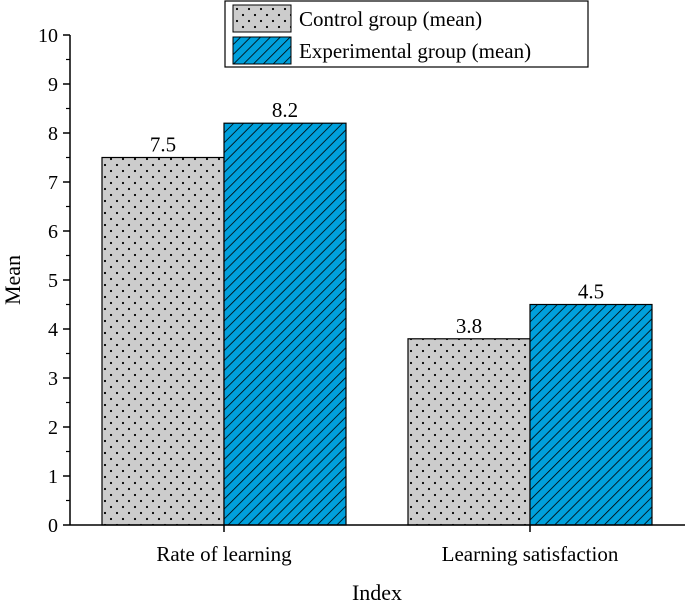 The width and height of the screenshot is (685, 605). What do you see at coordinates (163, 145) in the screenshot?
I see `data-label-control-0: 7.5` at bounding box center [163, 145].